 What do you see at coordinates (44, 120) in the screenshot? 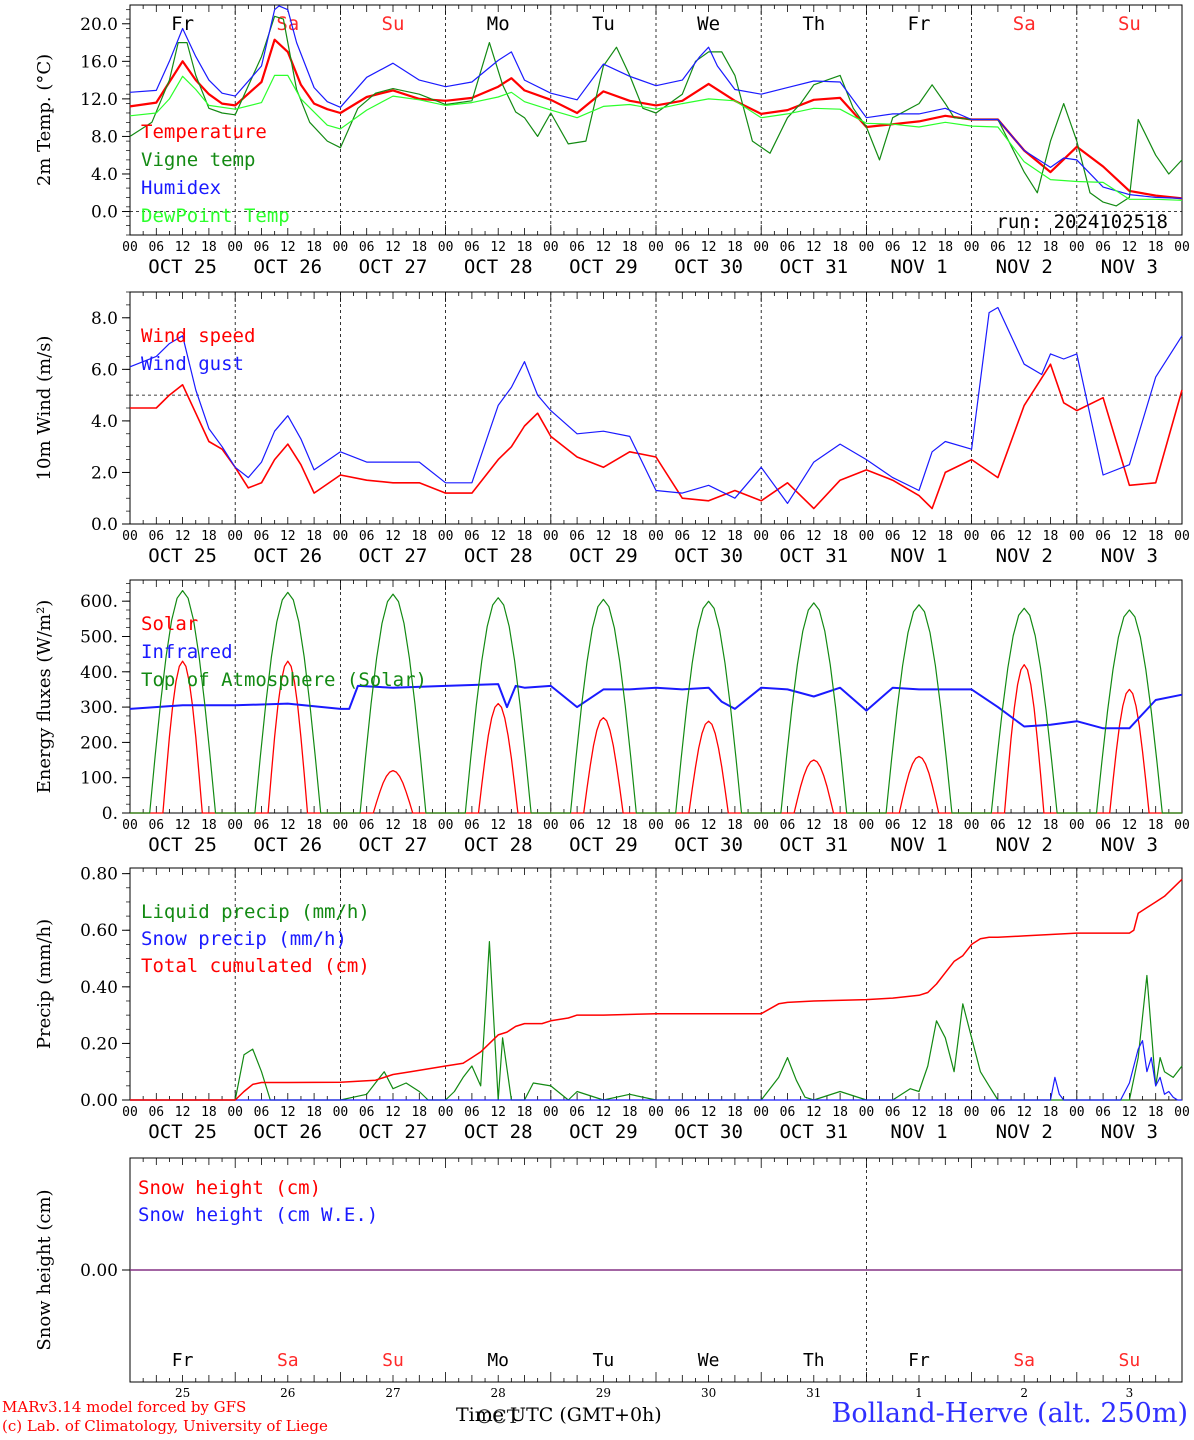
I see `y-axis-label: 2m Temp. (°C)` at bounding box center [44, 120].